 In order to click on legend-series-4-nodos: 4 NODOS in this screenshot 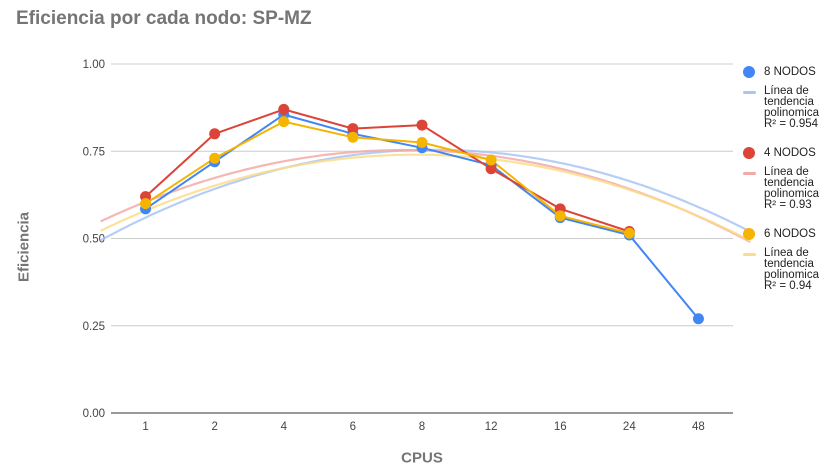, I will do `click(784, 153)`.